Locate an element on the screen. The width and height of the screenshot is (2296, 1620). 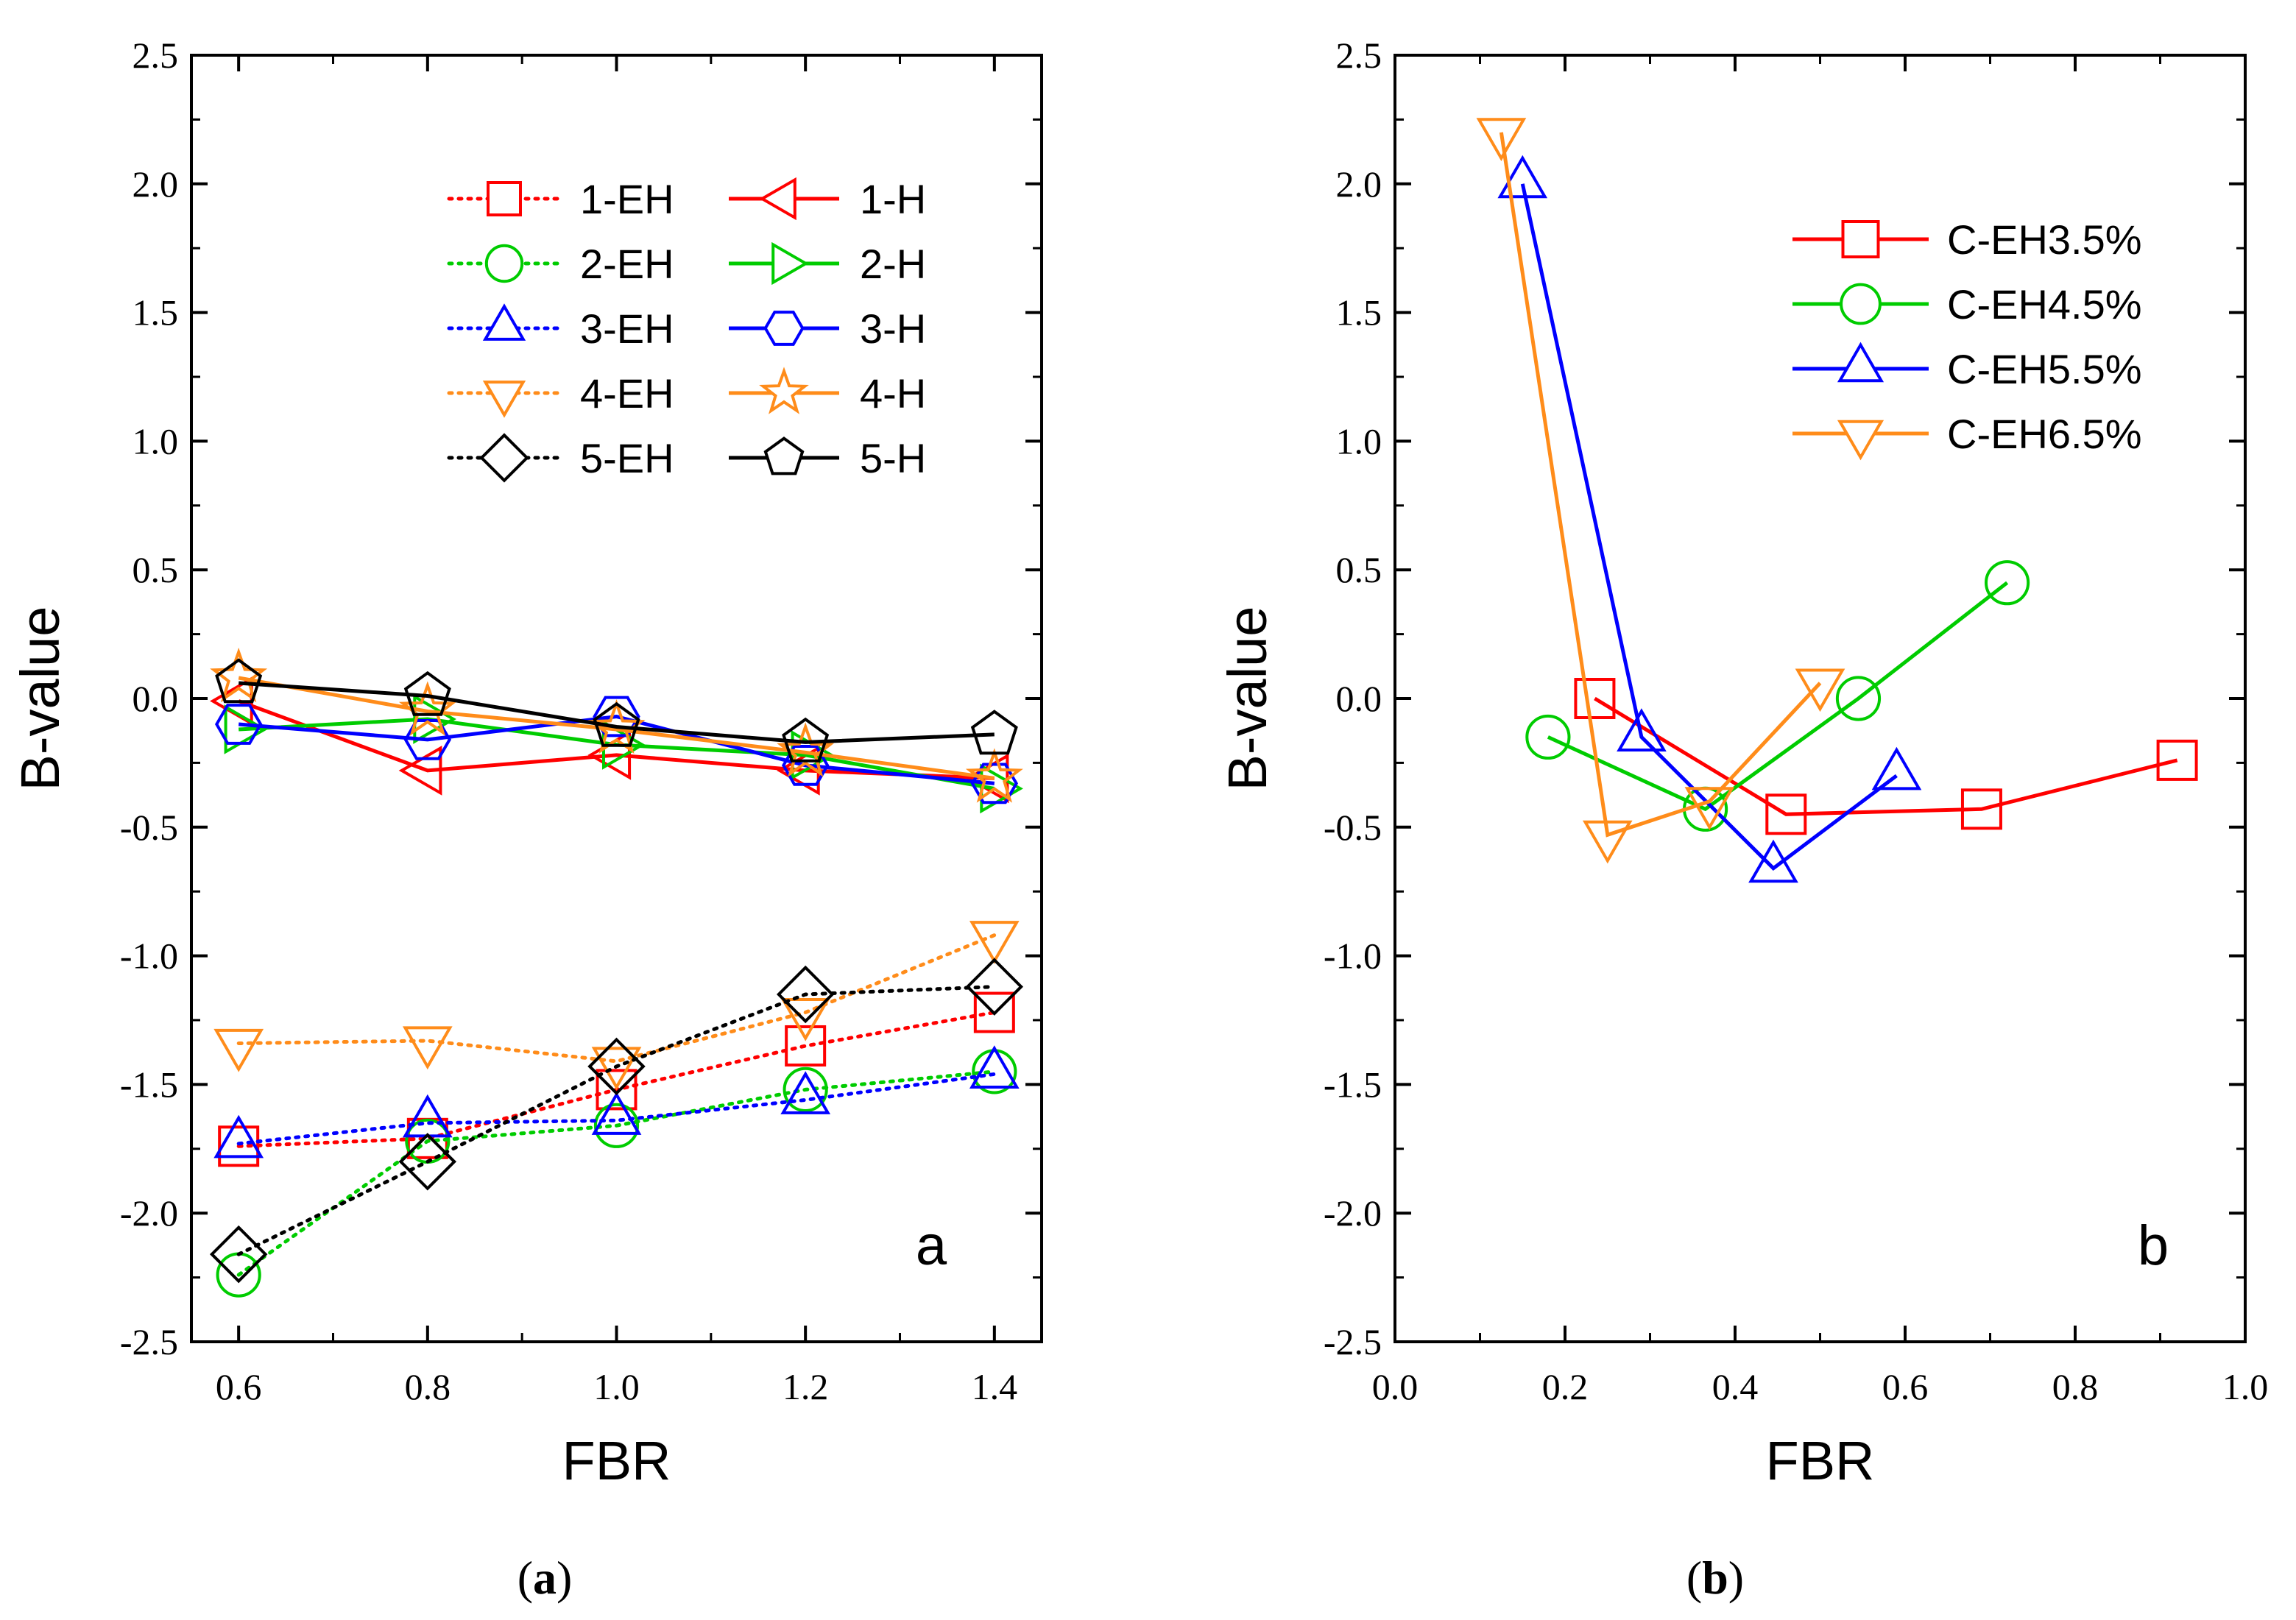
y-tick-label: -2.5 is located at coordinates (149, 1341).